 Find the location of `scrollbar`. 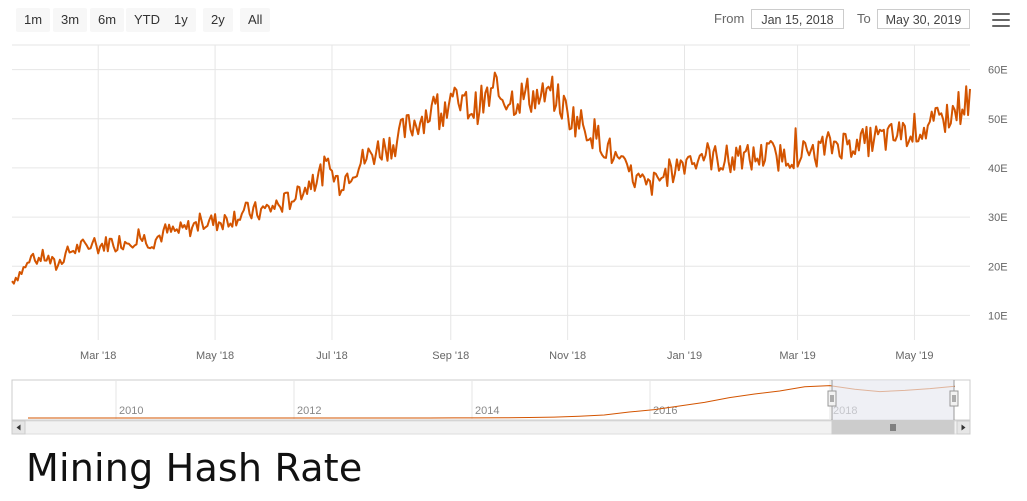

scrollbar is located at coordinates (491, 427).